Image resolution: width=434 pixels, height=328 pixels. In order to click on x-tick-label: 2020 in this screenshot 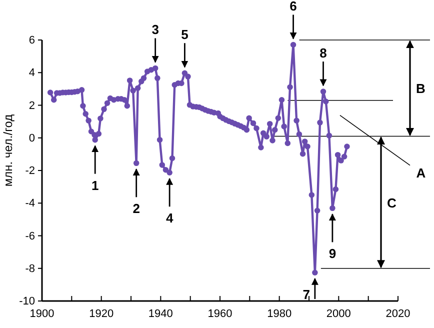, I will do `click(398, 314)`.